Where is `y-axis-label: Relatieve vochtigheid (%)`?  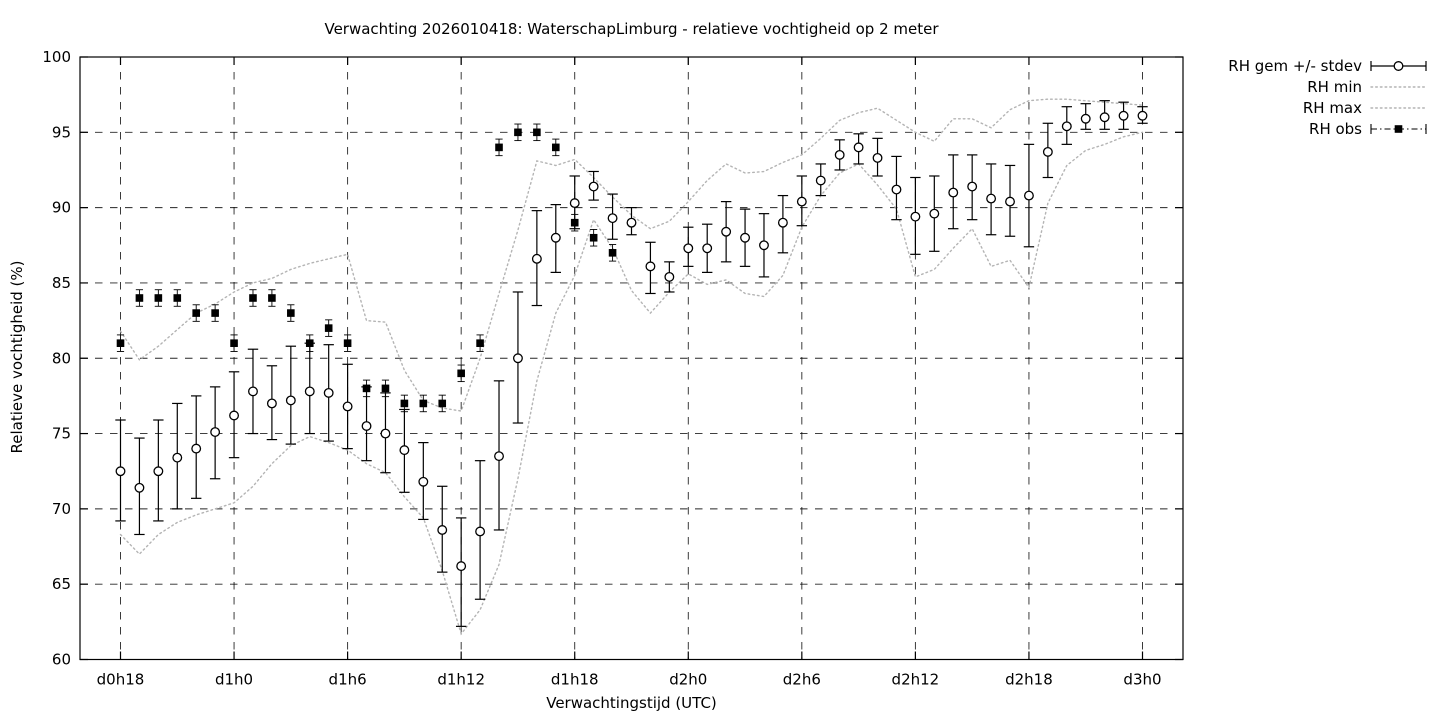
y-axis-label: Relatieve vochtigheid (%) is located at coordinates (17, 357).